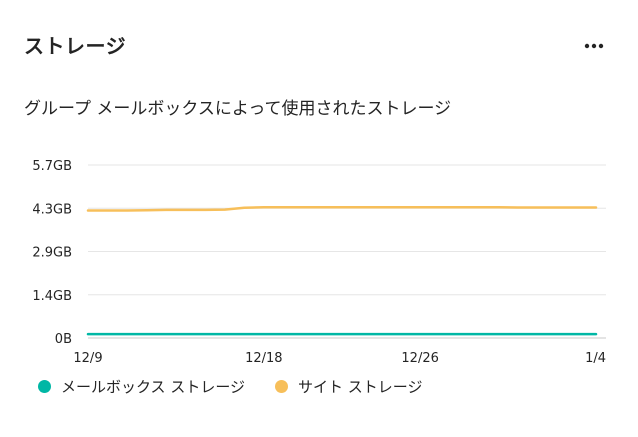  I want to click on legend-swatch-site, so click(282, 386).